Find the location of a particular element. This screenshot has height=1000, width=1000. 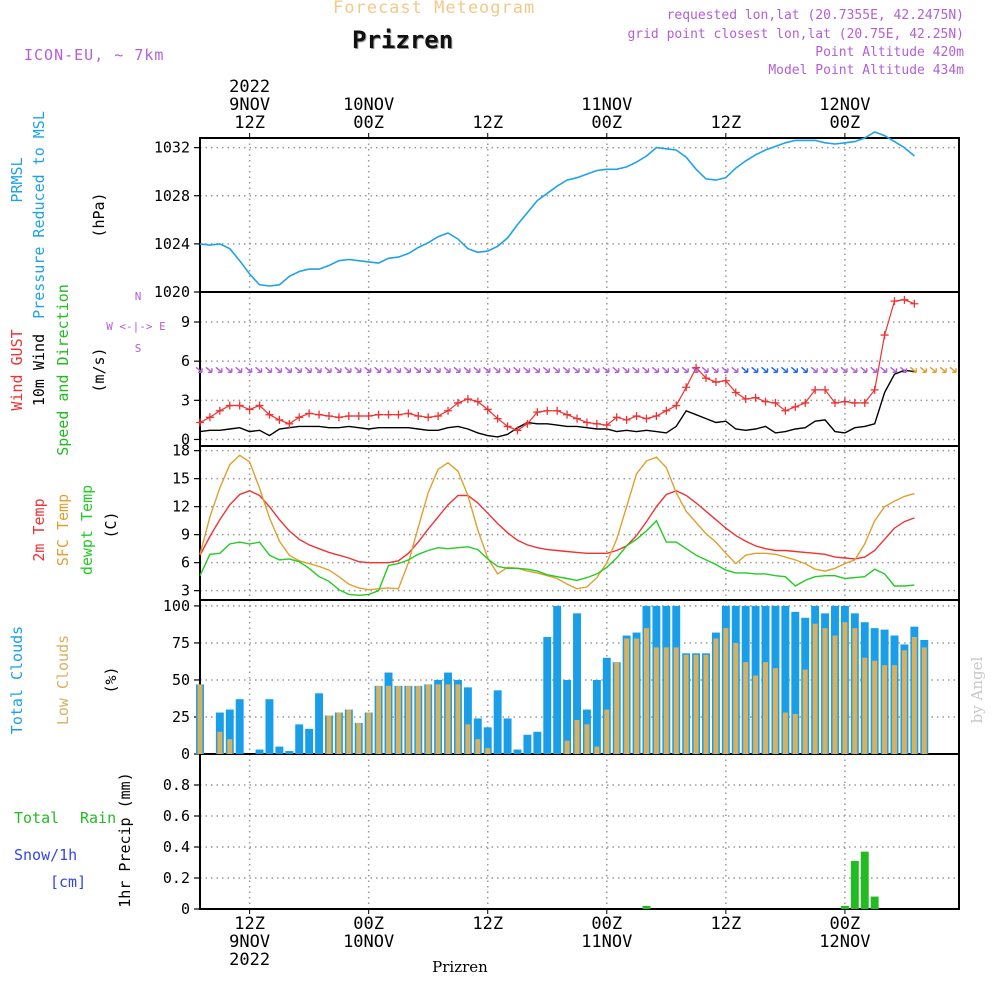

precip-unit: 1hr Precip (mm) is located at coordinates (125, 839).